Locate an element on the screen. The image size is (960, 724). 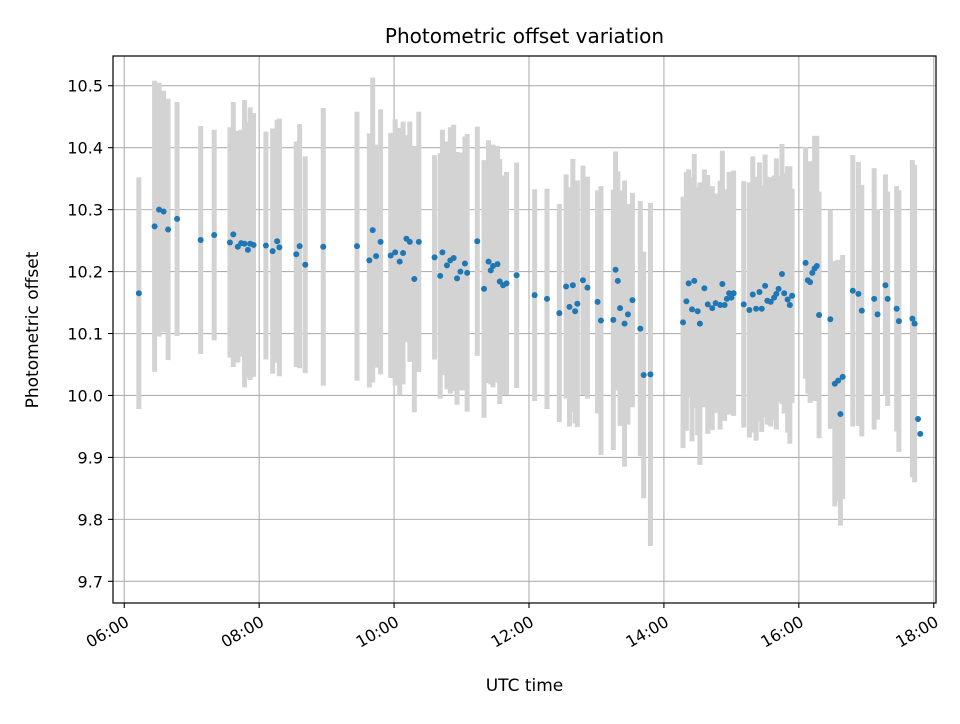
x-tick-label: 18:00 is located at coordinates (916, 632).